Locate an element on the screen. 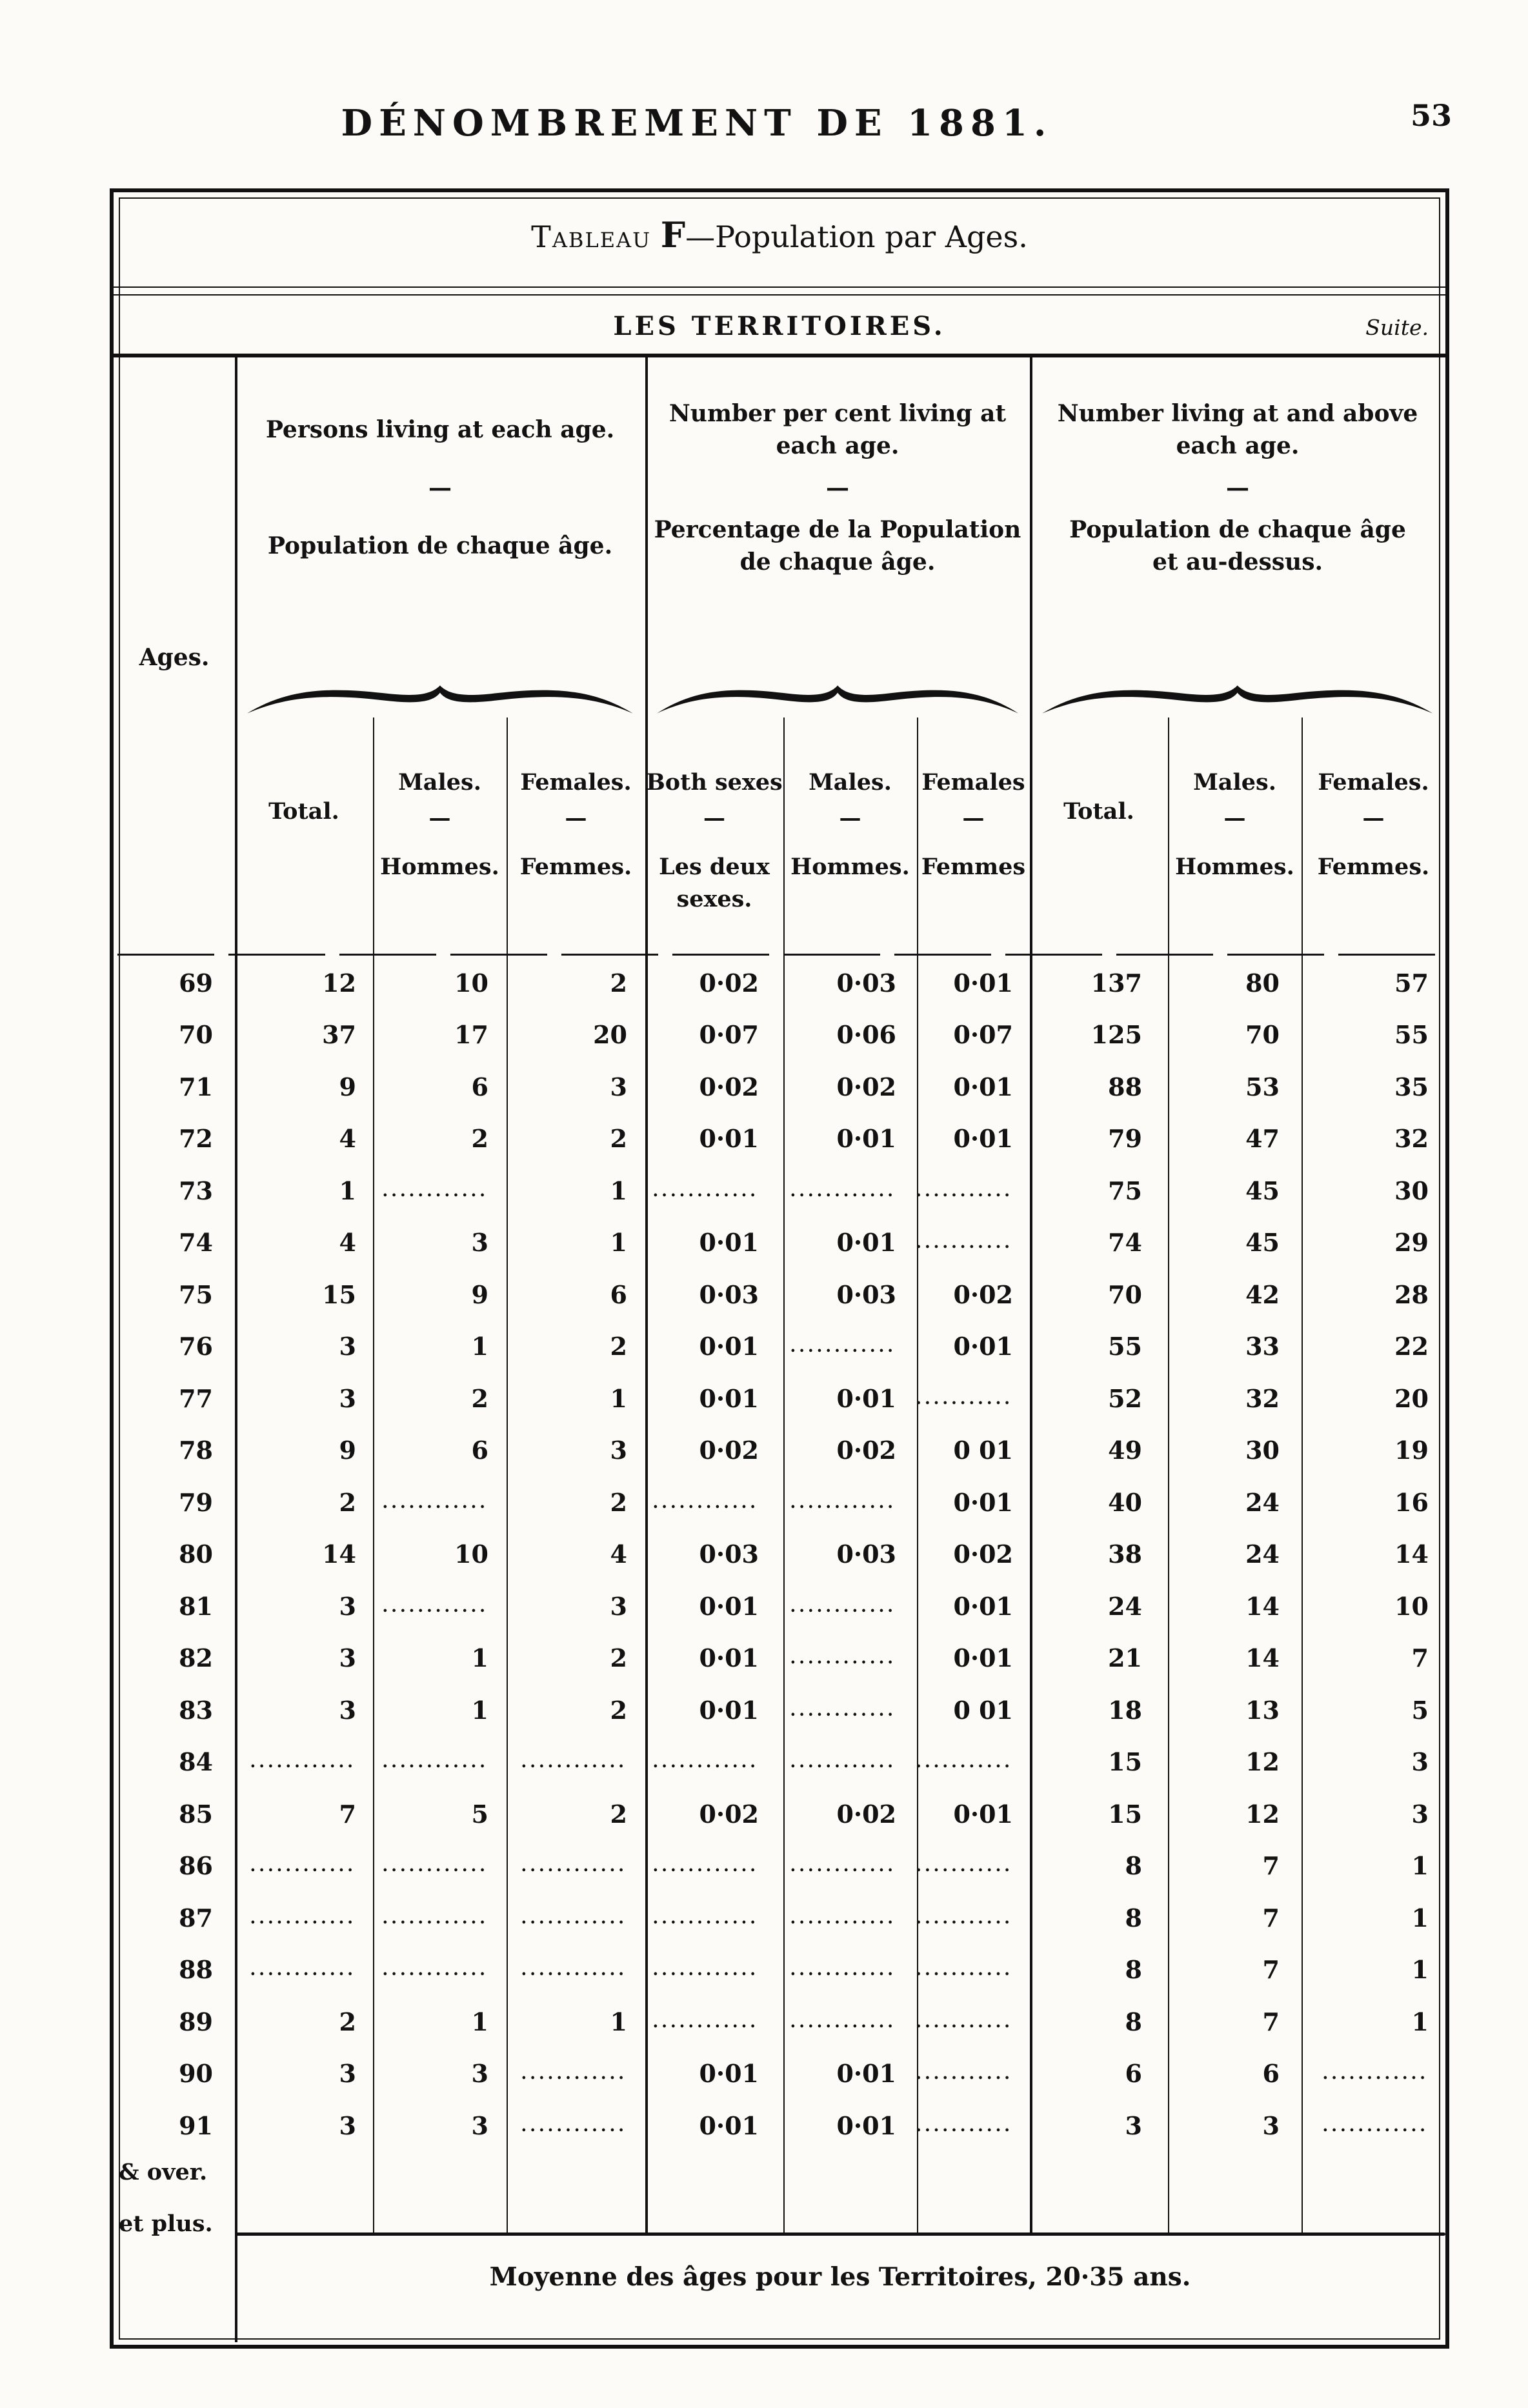 The height and width of the screenshot is (2408, 1528). table-row: 82 3 1 2 0·01............ 0·01 21 14 7 is located at coordinates (780, 1659).